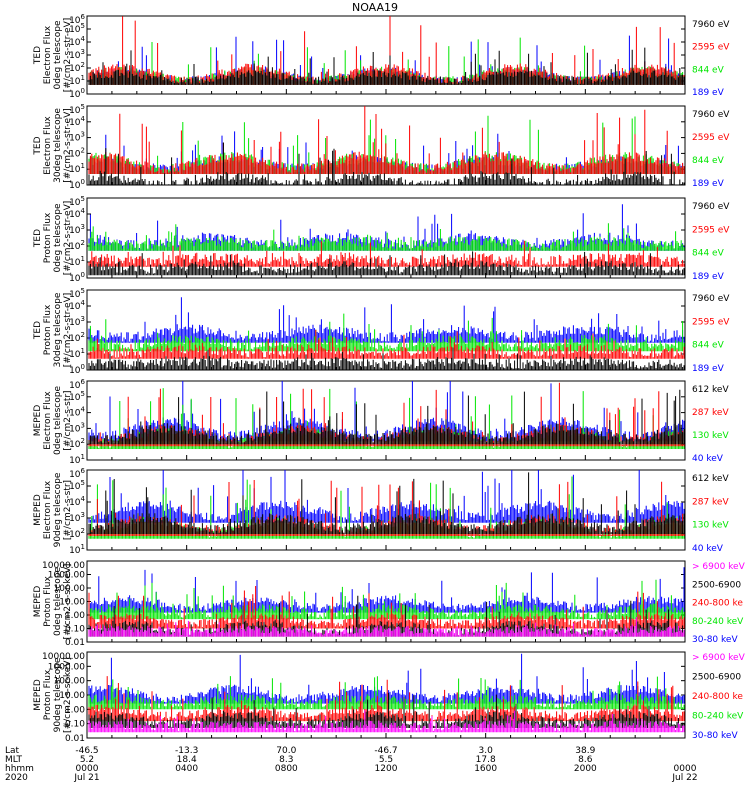  I want to click on y-axis-label-line: TED, so click(38, 55).